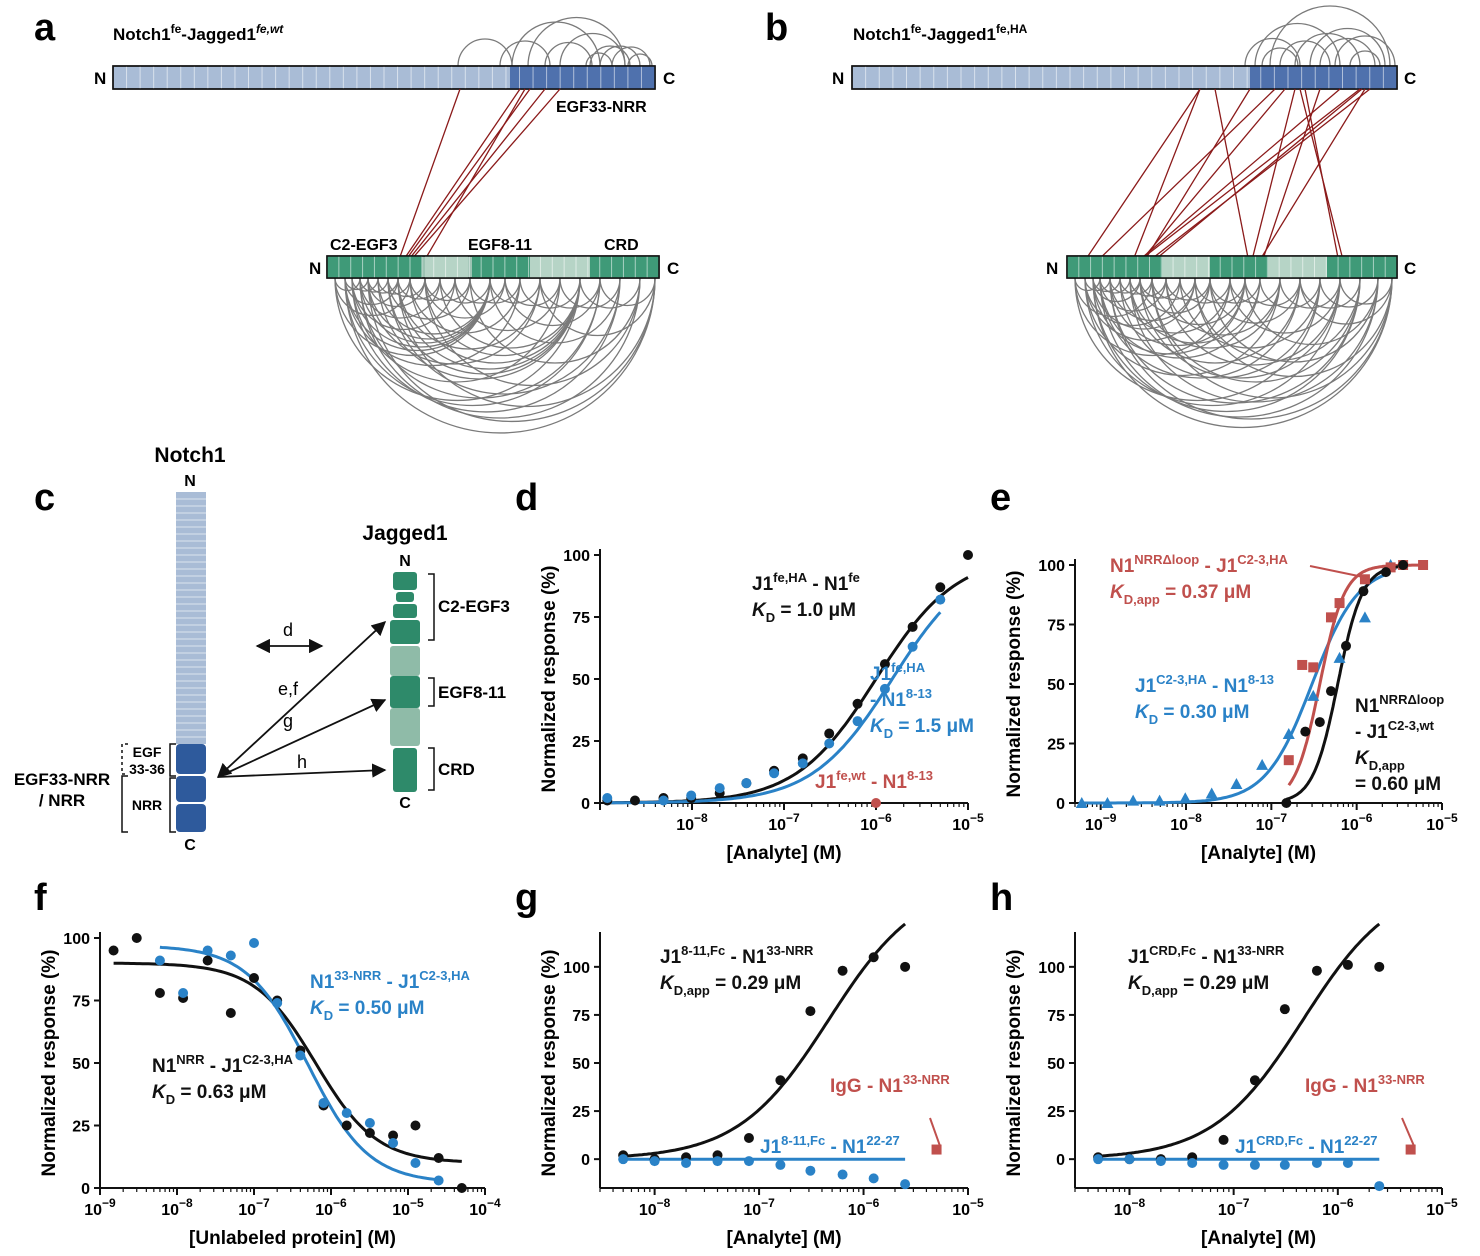 The height and width of the screenshot is (1256, 1480). What do you see at coordinates (100, 1207) in the screenshot?
I see `panel-f-x-tick-label: 10⁻⁹` at bounding box center [100, 1207].